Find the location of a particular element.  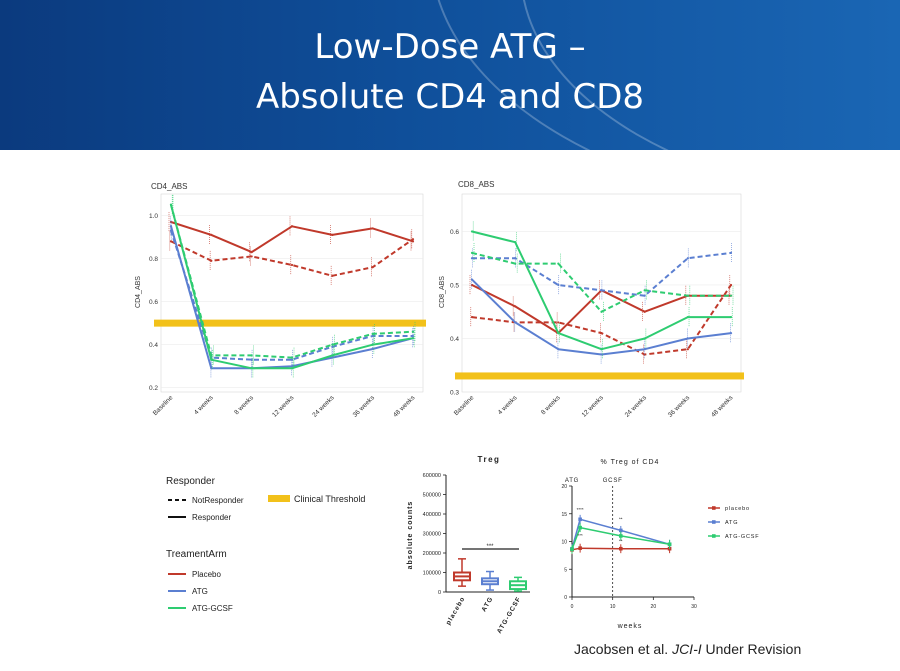

treg-pct-significance: ** is located at coordinates (621, 541).